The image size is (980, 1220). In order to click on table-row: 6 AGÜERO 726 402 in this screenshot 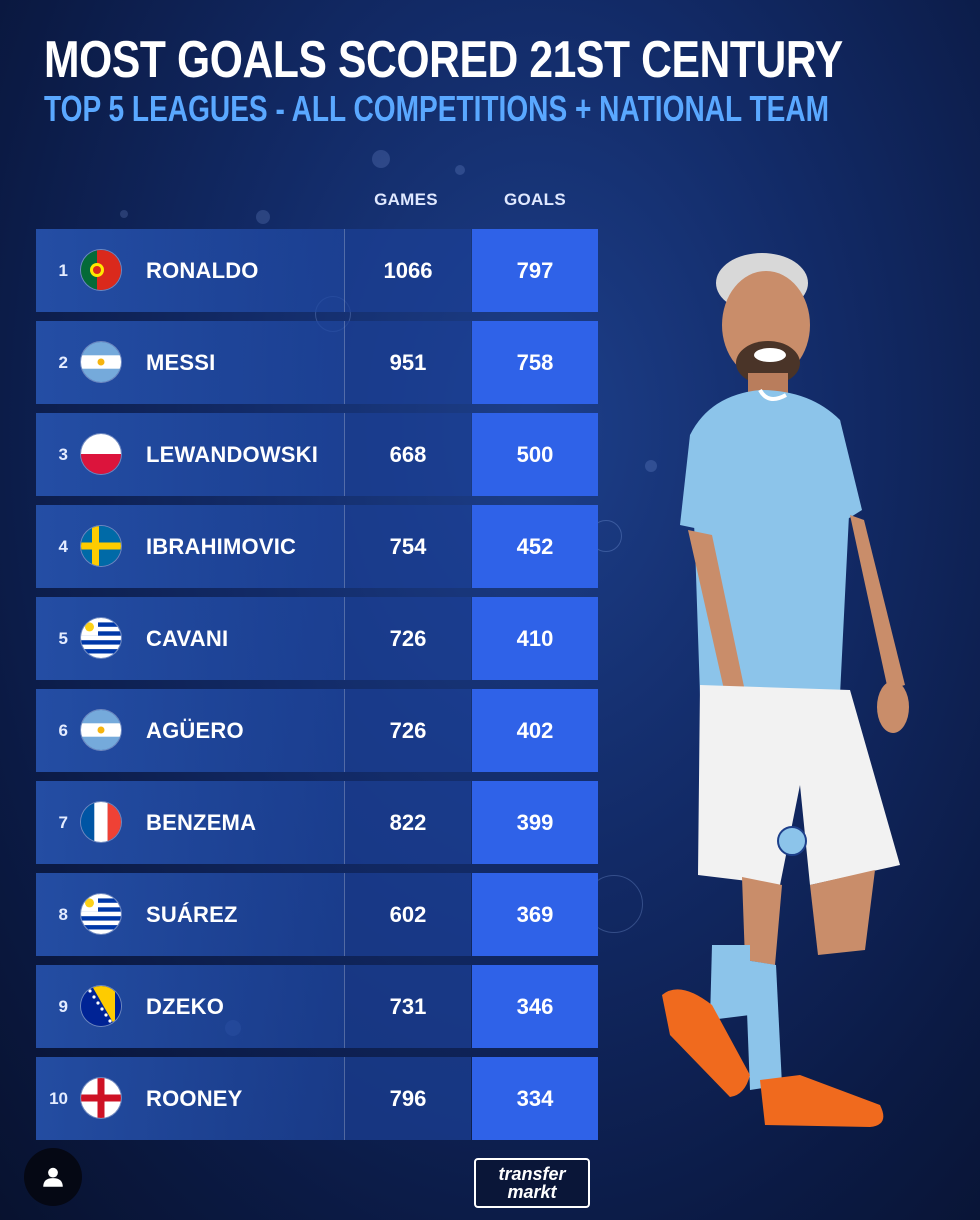, I will do `click(317, 730)`.